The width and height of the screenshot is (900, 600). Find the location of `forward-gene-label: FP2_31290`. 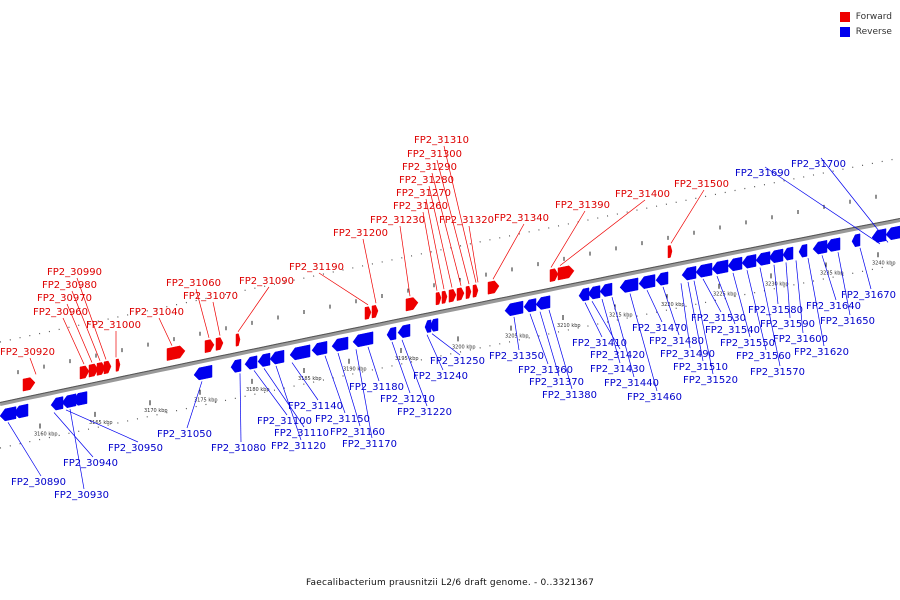

forward-gene-label: FP2_31290 is located at coordinates (429, 167).